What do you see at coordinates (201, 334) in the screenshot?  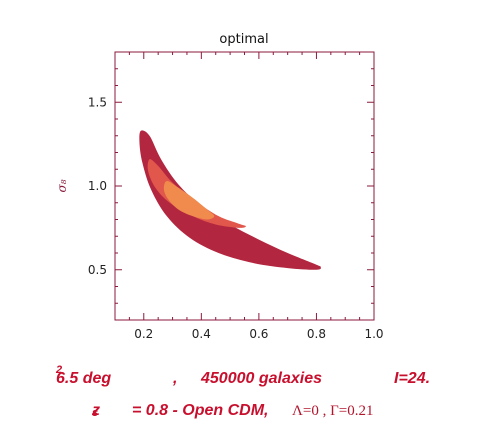 I see `x-tick-label: 0.4` at bounding box center [201, 334].